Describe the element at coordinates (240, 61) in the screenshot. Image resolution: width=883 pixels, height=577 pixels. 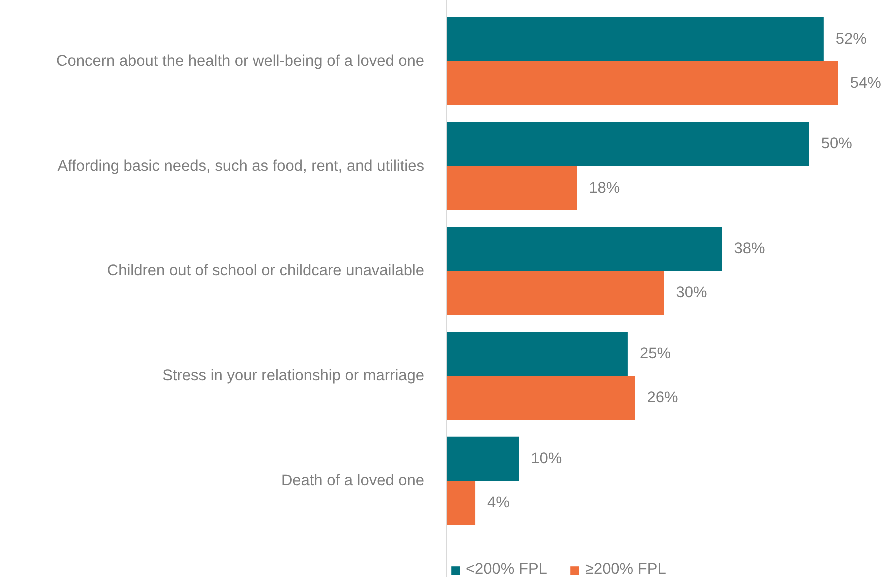
I see `y-tick-label: Concern about the health or well-being of a loved one` at that location.